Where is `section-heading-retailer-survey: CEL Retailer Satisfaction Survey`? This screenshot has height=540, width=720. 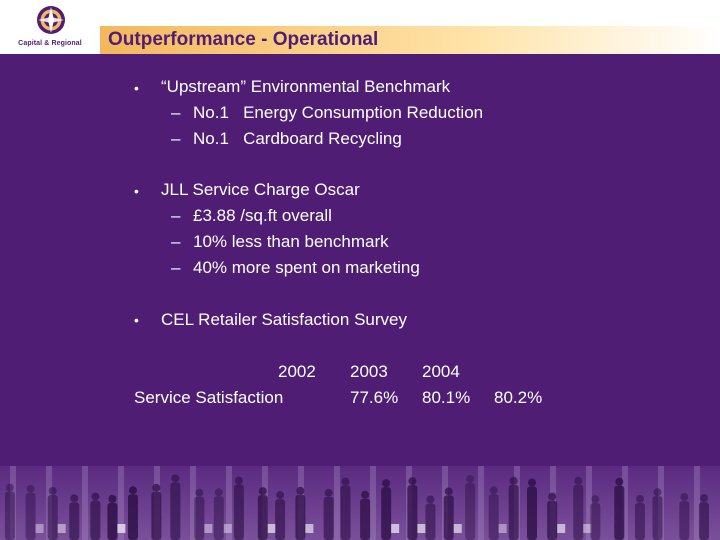
section-heading-retailer-survey: CEL Retailer Satisfaction Survey is located at coordinates (284, 319).